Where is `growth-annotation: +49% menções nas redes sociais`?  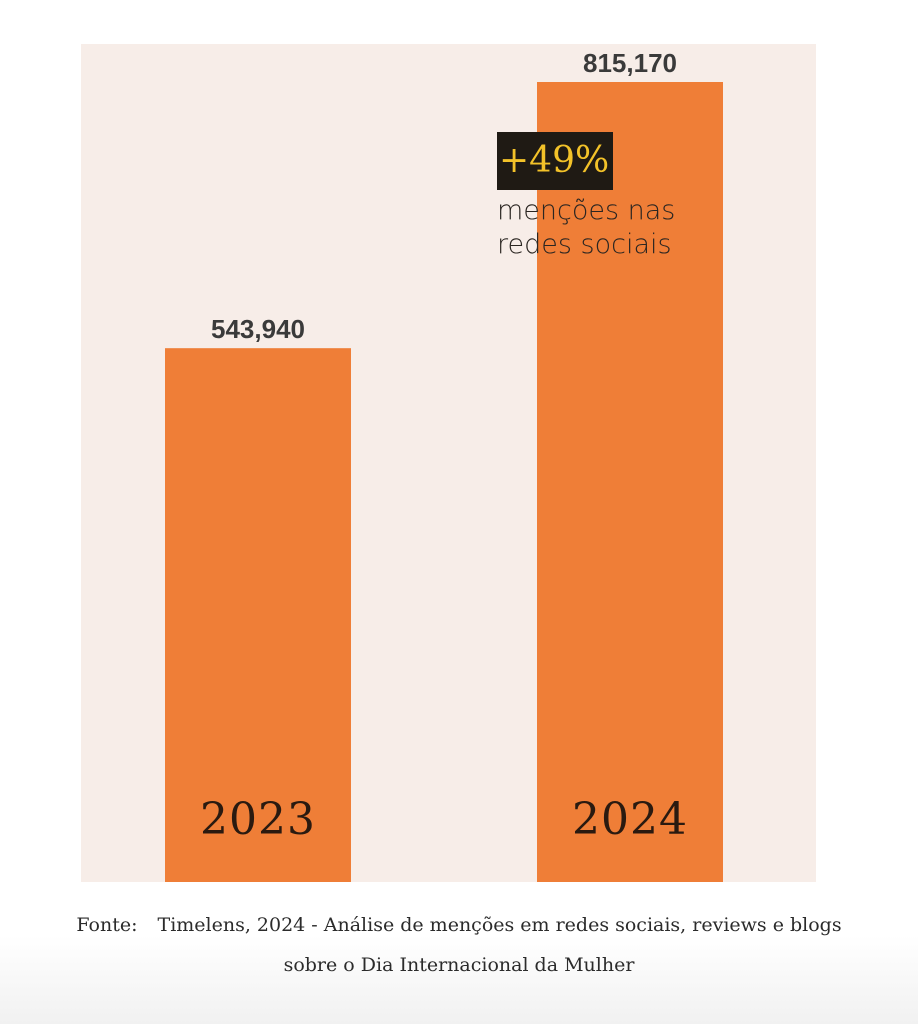 growth-annotation: +49% menções nas redes sociais is located at coordinates (607, 197).